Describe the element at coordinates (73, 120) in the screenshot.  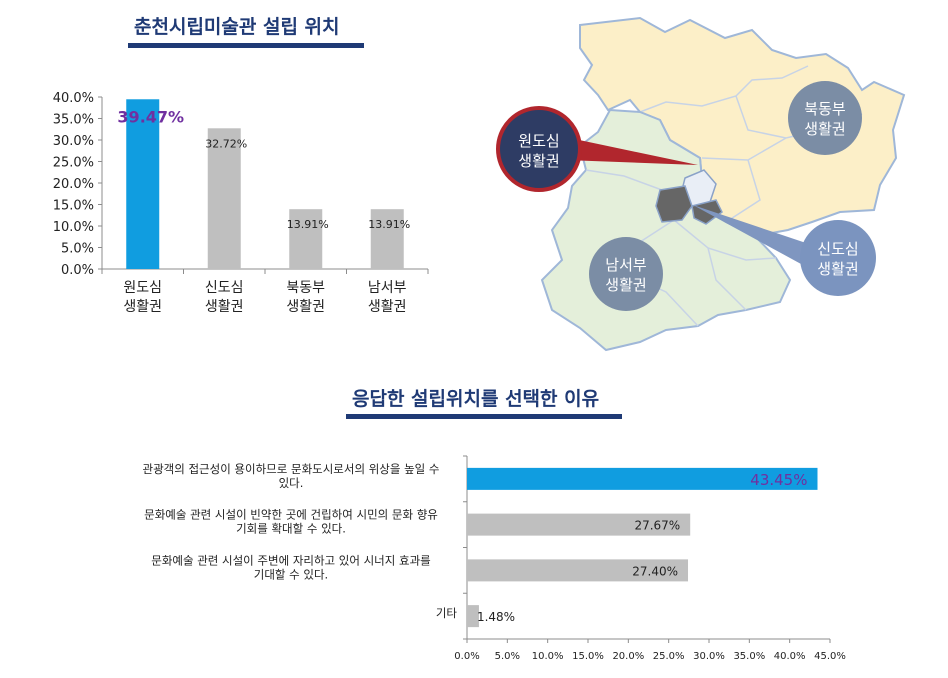
I see `y-tick-label: 35.0%` at that location.